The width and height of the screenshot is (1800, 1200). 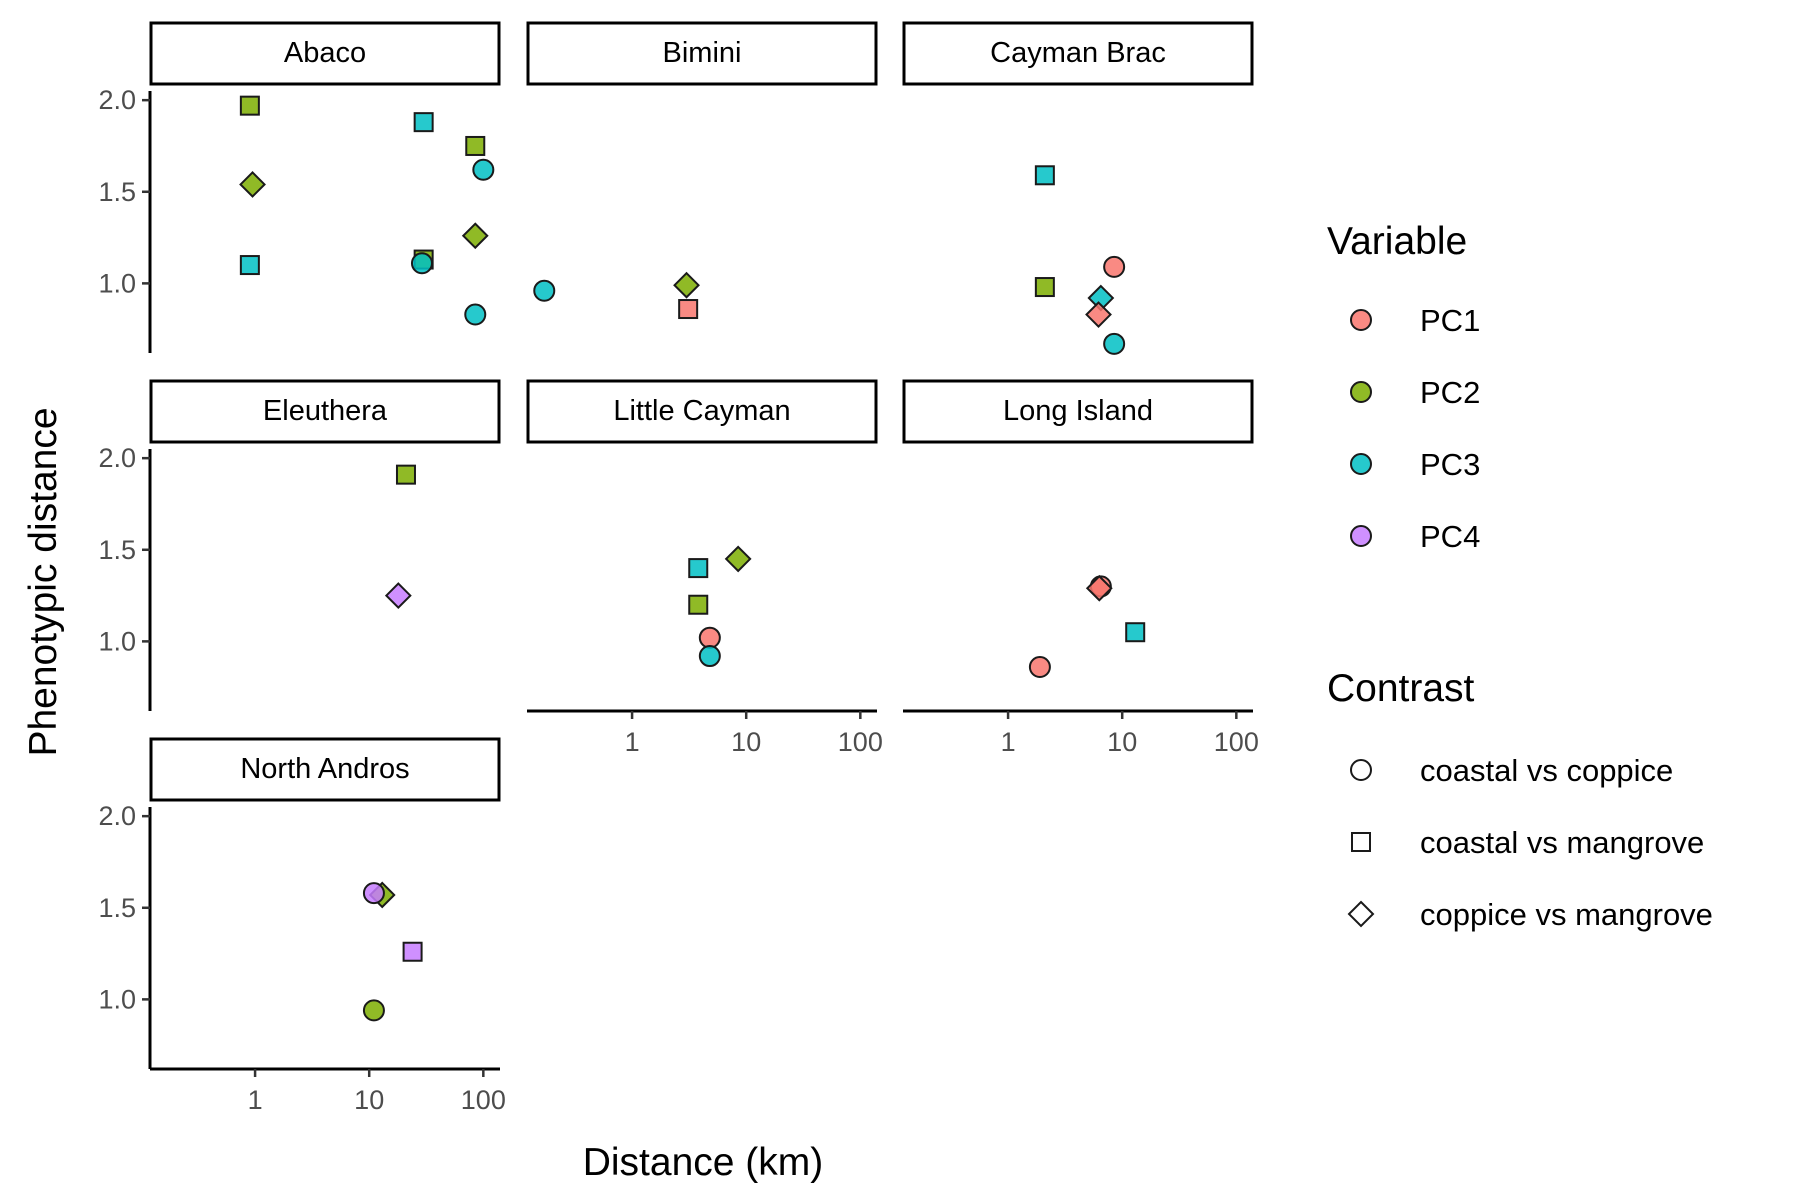 I want to click on facet-panel: Long Island 1 10 100, so click(x=1080, y=568).